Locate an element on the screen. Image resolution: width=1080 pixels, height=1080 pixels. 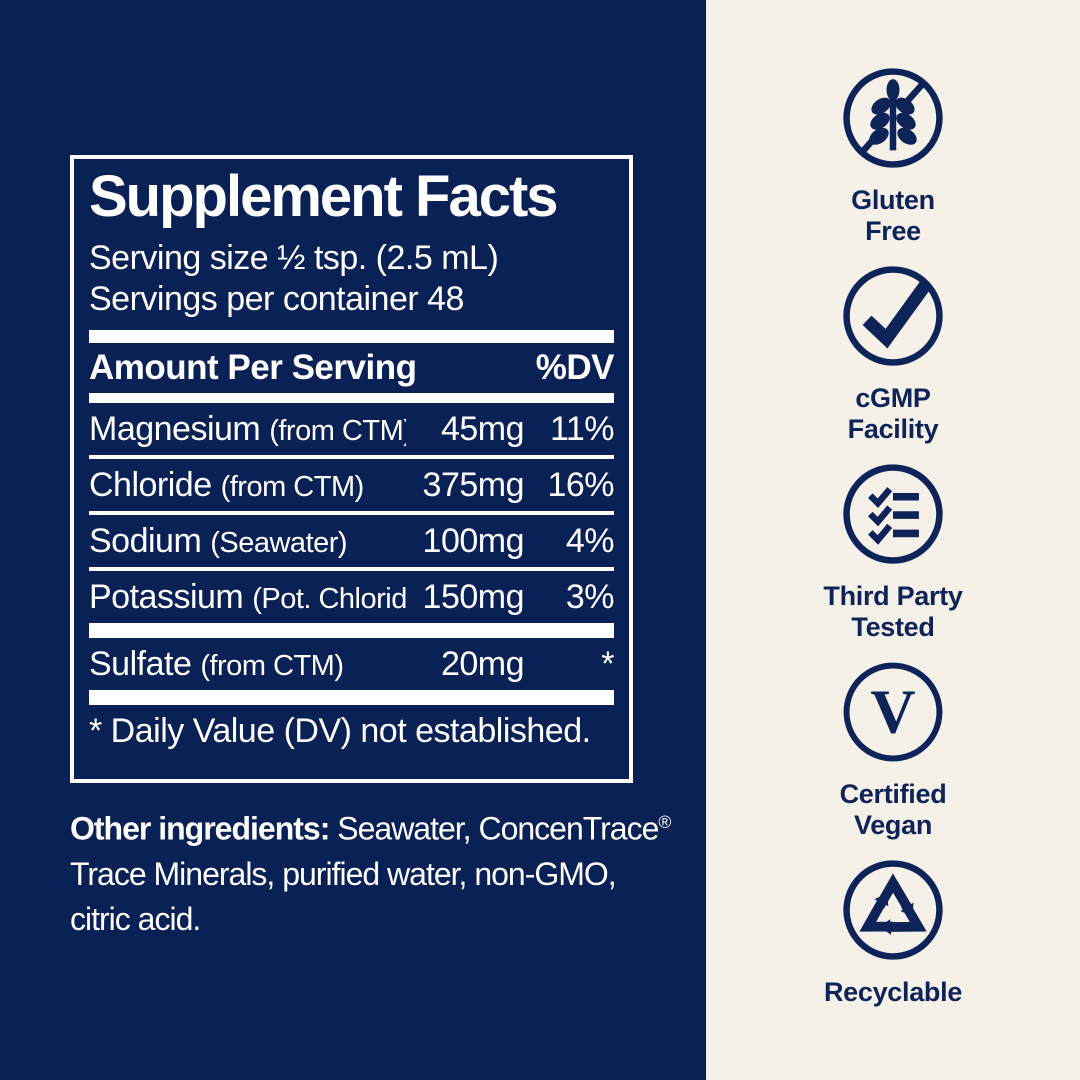
badge-cgmp-facility: cGMP Facility is located at coordinates (893, 361).